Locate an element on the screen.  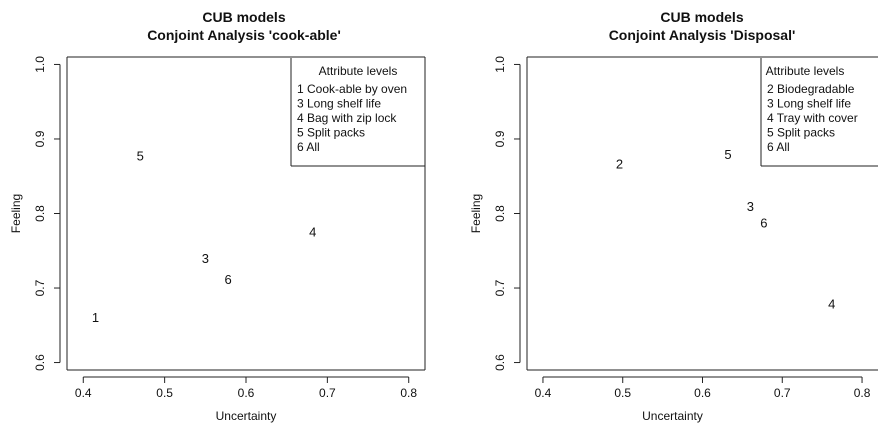
legend-item: 4 Bag with zip lock is located at coordinates (347, 118).